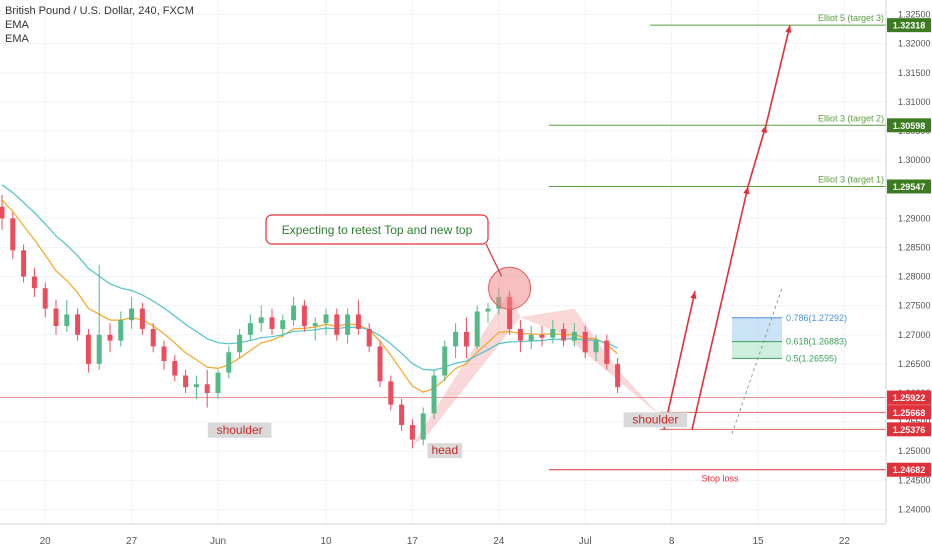 Image resolution: width=932 pixels, height=555 pixels. I want to click on target-price-badge-text: 1.29547, so click(909, 187).